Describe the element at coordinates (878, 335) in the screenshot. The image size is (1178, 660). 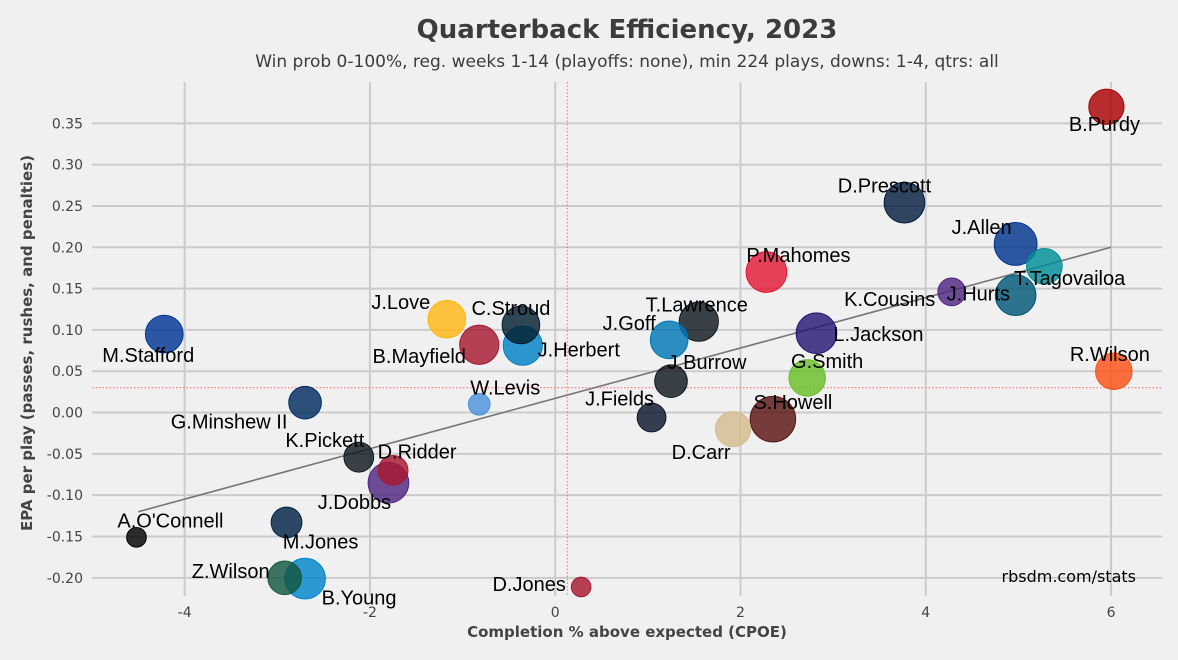
I see `data-point-label: L.Jackson` at that location.